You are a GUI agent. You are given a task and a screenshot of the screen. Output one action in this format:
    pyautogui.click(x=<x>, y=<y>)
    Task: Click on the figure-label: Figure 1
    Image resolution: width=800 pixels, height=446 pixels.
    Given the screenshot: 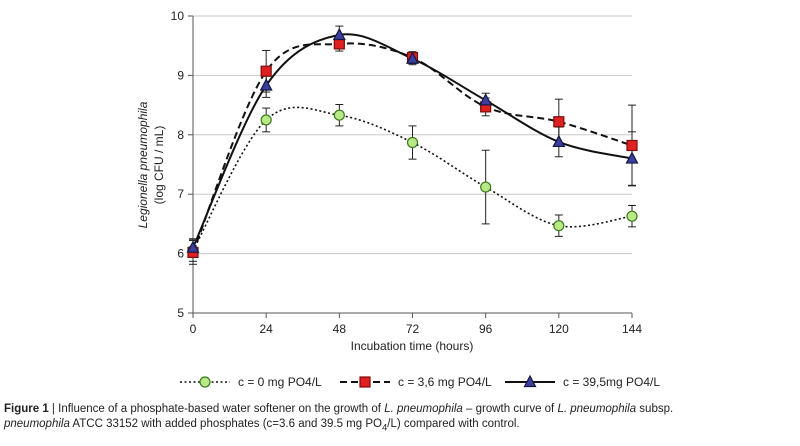 What is the action you would take?
    pyautogui.click(x=26, y=409)
    